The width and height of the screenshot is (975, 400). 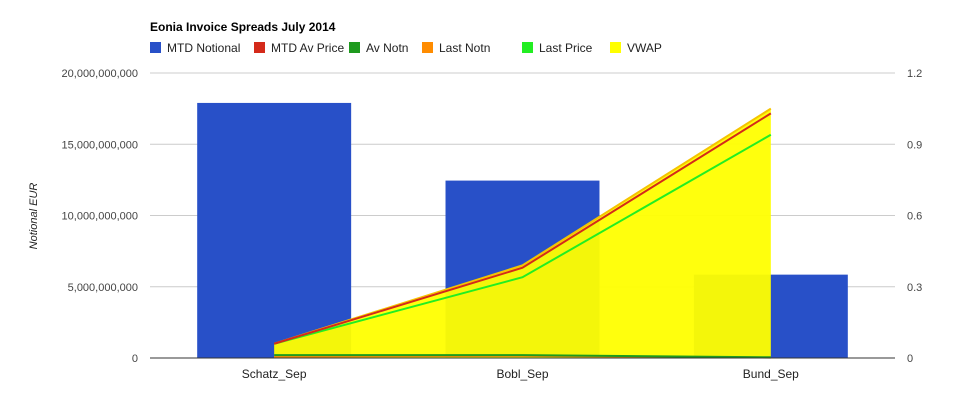 I want to click on y-axis-label: Notional EUR, so click(x=34, y=216).